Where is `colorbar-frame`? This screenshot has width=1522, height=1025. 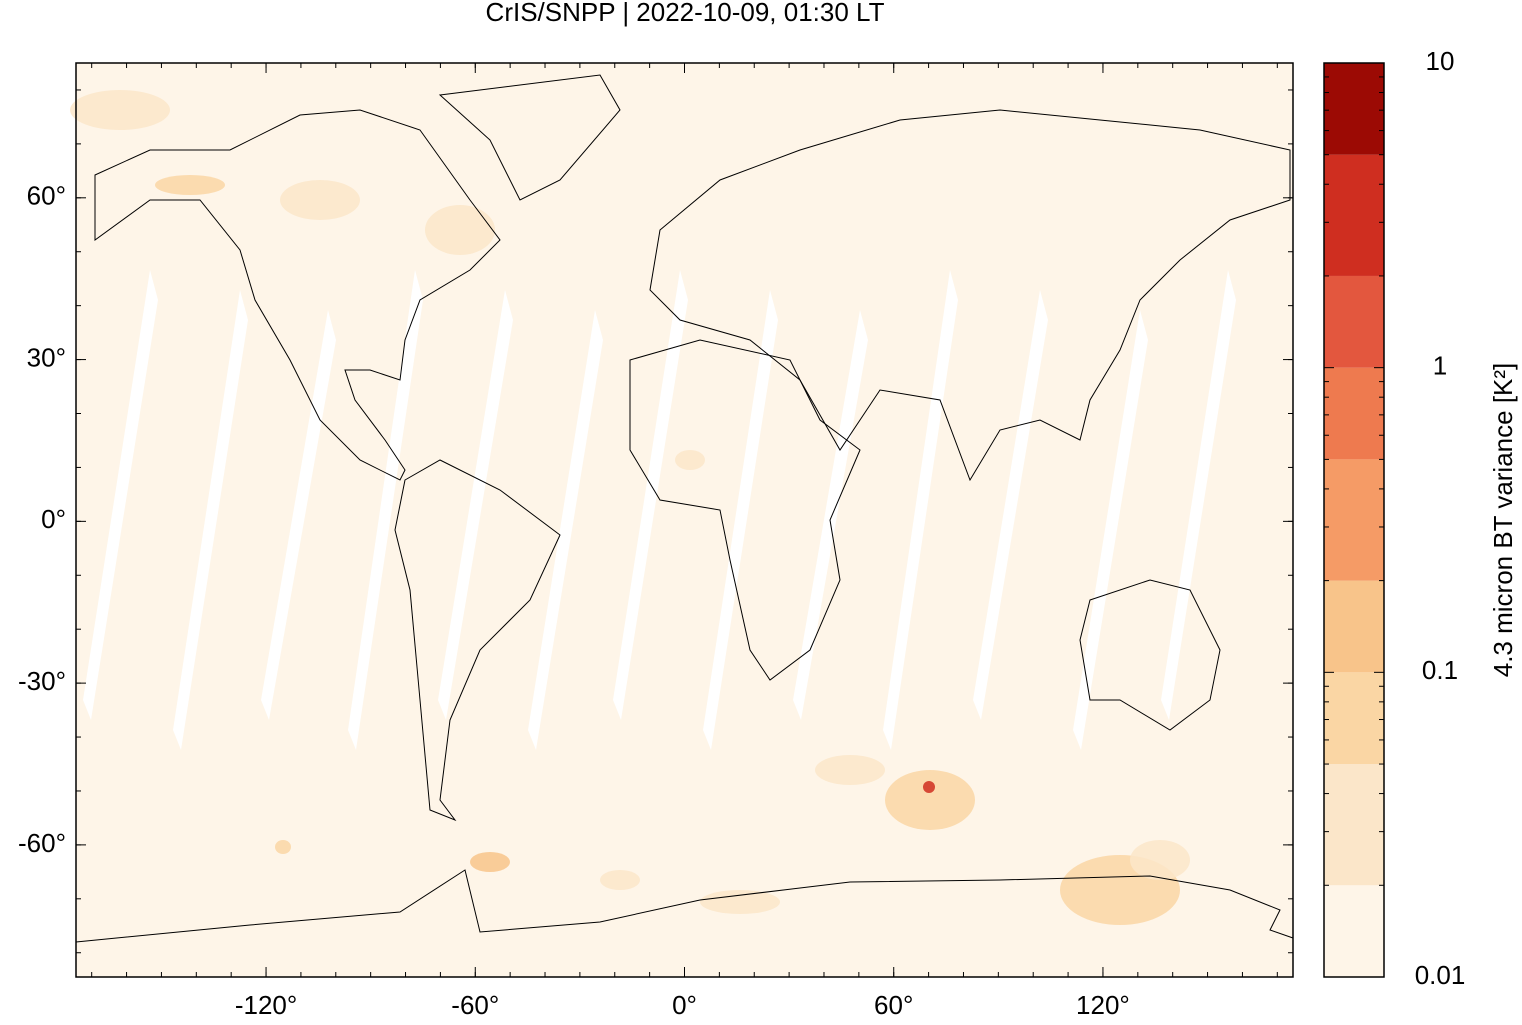
colorbar-frame is located at coordinates (1354, 520).